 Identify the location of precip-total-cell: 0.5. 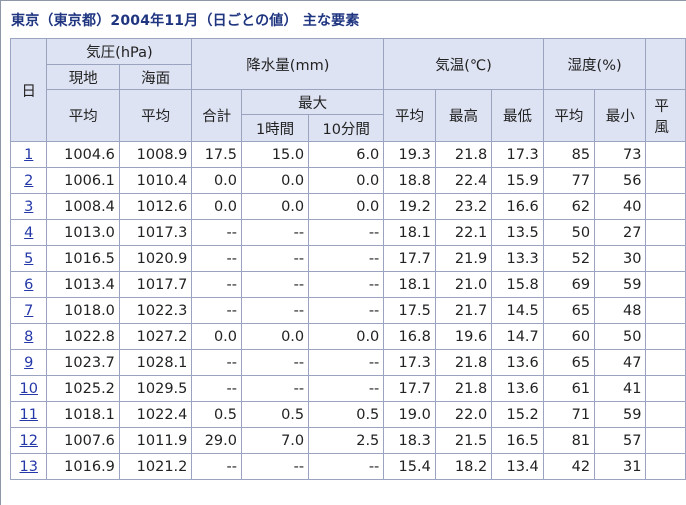
(216, 414).